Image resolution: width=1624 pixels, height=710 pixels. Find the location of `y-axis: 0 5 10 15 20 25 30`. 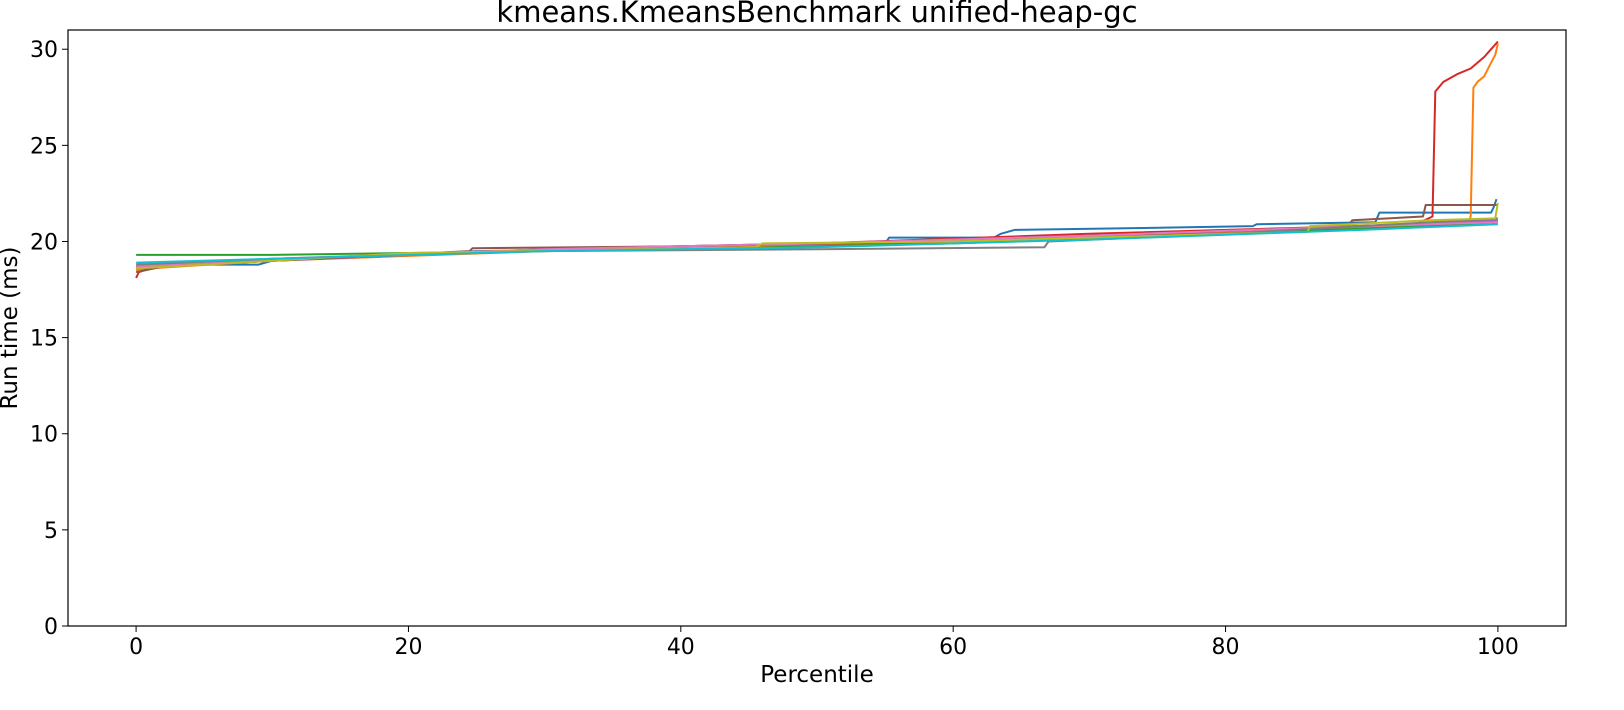

y-axis: 0 5 10 15 20 25 30 is located at coordinates (49, 339).